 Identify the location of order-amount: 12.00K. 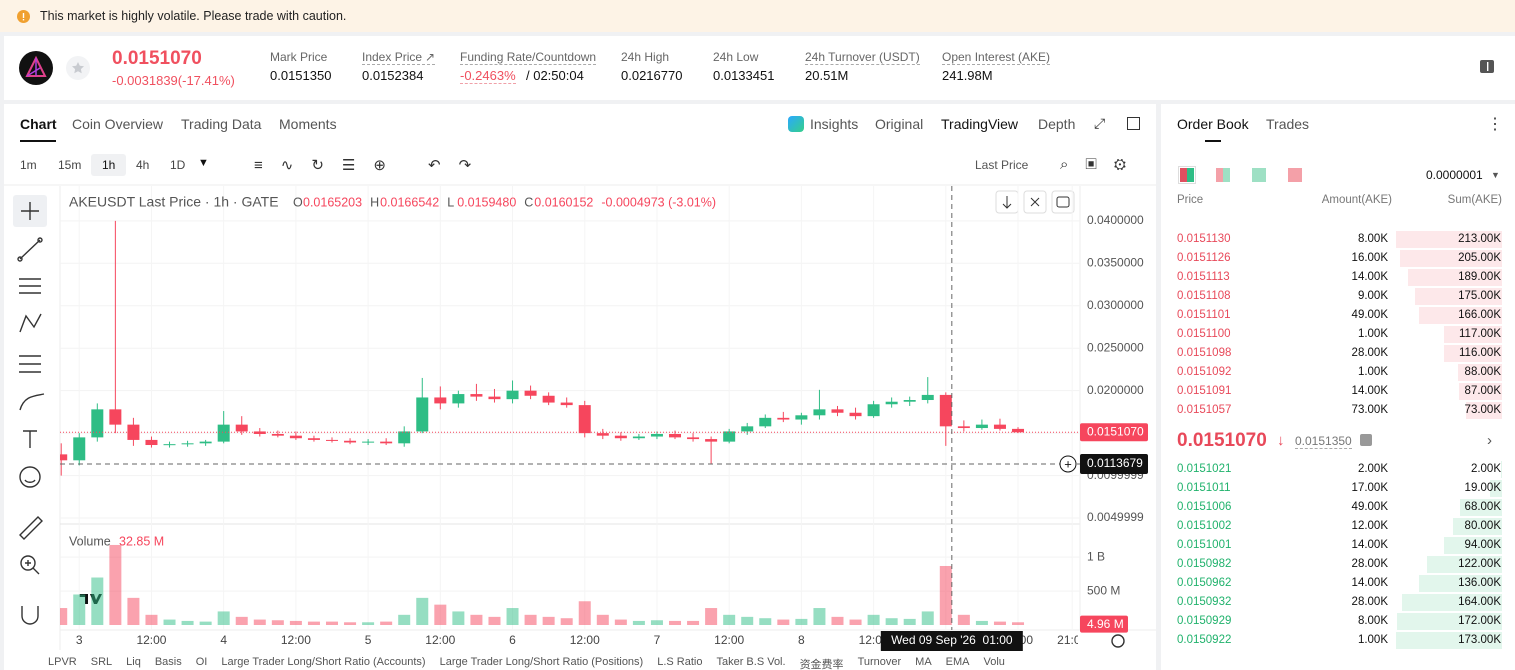
(1369, 526).